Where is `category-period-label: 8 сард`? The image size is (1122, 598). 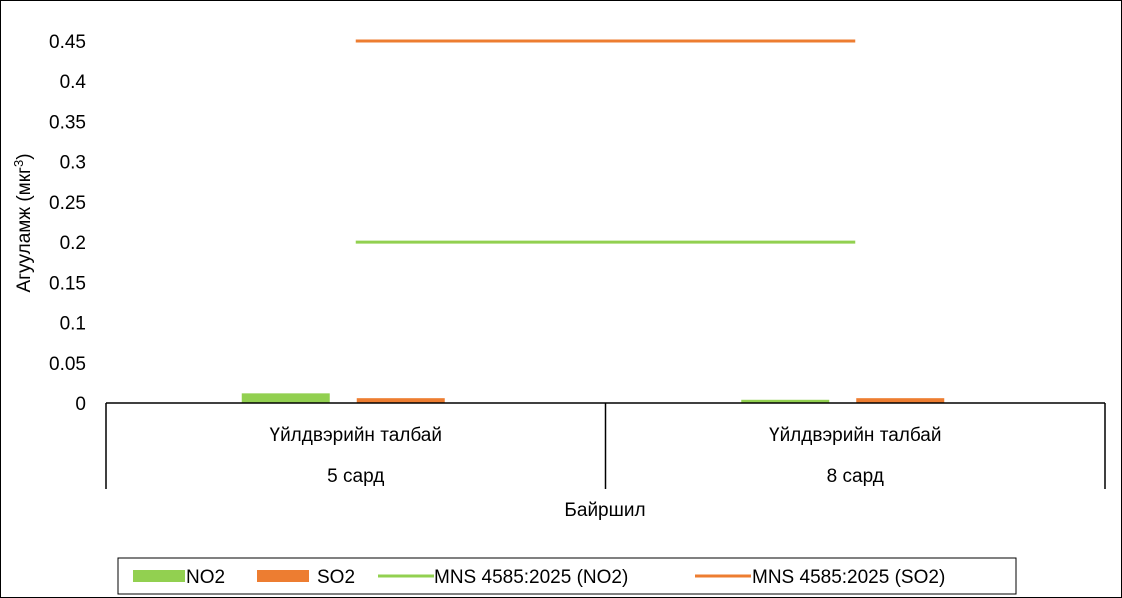
category-period-label: 8 сард is located at coordinates (855, 476).